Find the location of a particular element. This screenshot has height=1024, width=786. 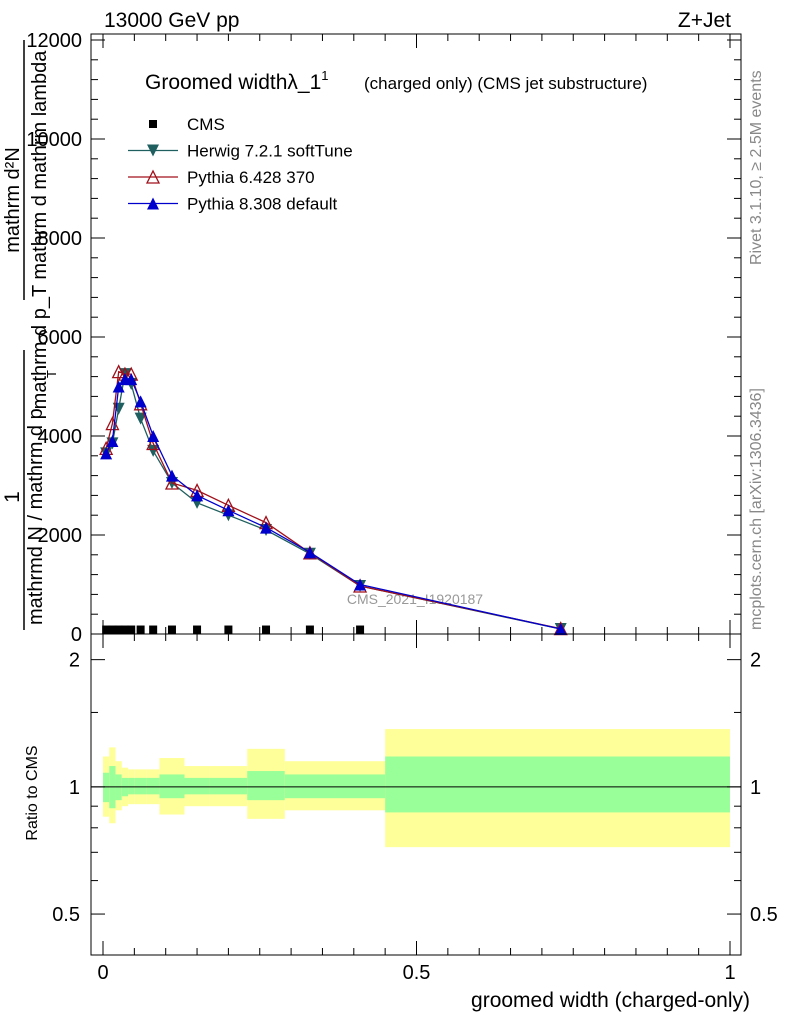

main-ytick-label: 4000 is located at coordinates (60, 437).